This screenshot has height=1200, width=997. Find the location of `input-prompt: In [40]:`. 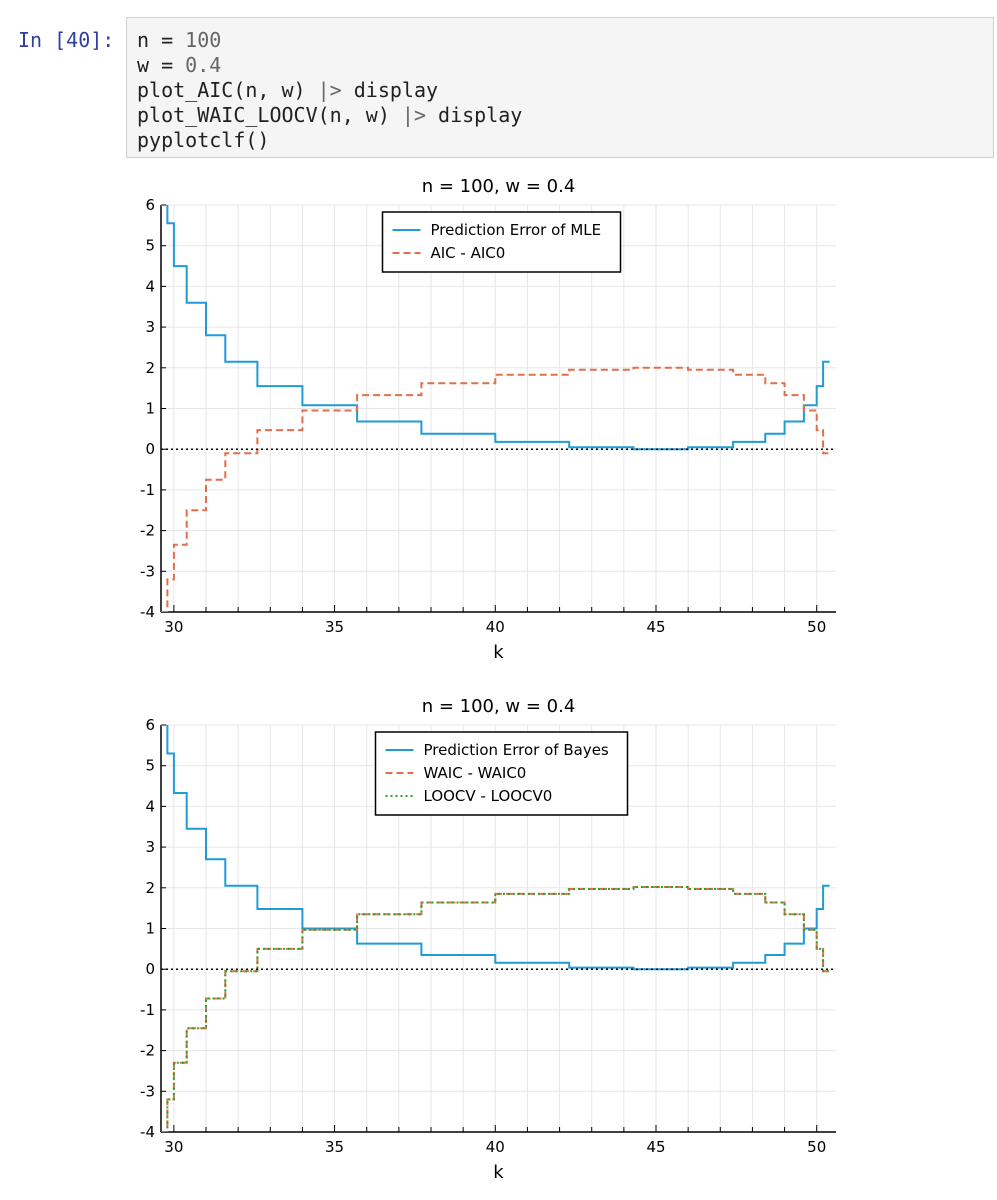

input-prompt: In [40]: is located at coordinates (66, 40).